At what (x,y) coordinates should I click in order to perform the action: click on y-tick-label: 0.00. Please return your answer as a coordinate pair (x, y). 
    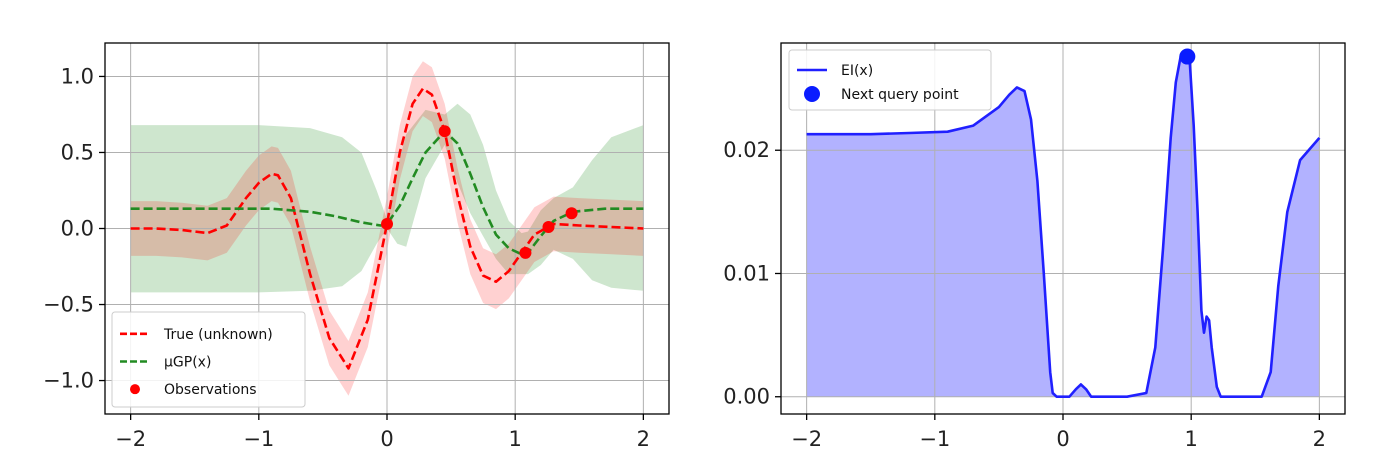
    Looking at the image, I should click on (746, 397).